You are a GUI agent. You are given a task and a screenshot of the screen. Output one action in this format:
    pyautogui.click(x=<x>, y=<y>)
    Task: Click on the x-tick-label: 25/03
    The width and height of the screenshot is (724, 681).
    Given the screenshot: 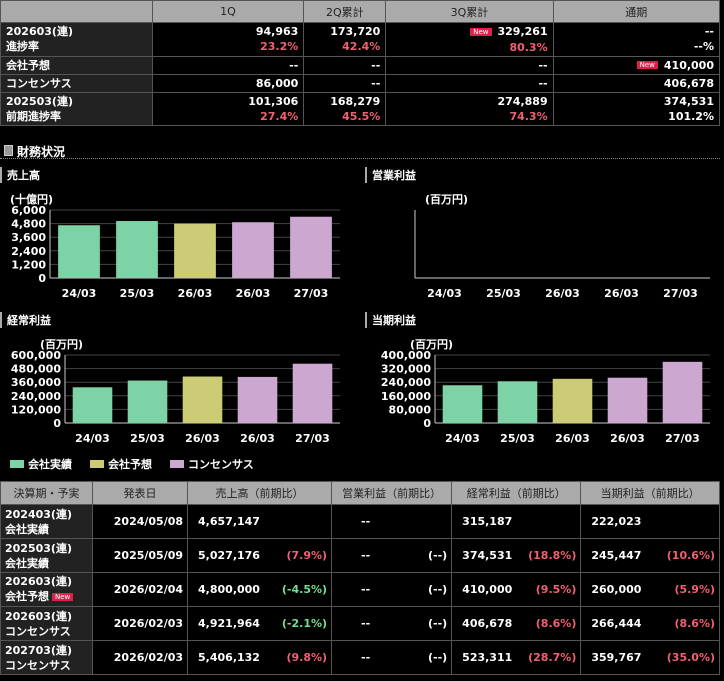 What is the action you would take?
    pyautogui.click(x=517, y=438)
    